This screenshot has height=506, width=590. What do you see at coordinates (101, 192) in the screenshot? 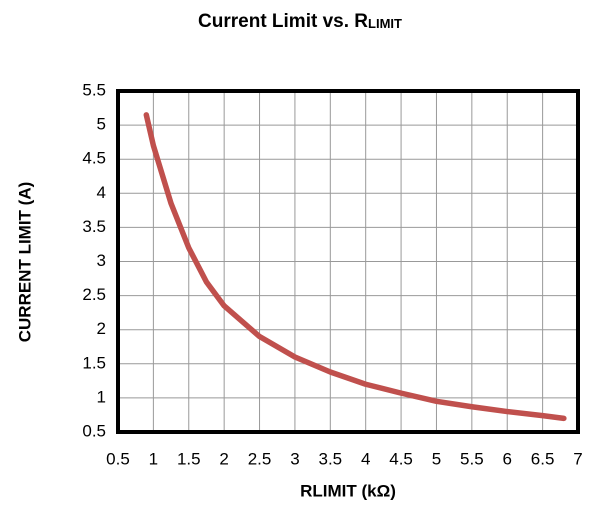
I see `y-tick-label: 4` at bounding box center [101, 192].